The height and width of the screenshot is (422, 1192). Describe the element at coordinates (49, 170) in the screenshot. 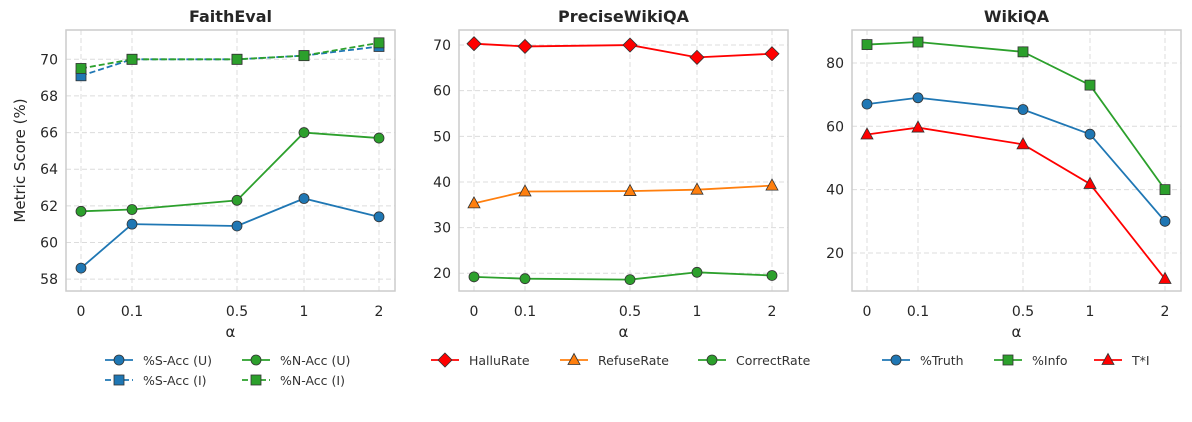

I see `y-tick-label: 64` at that location.